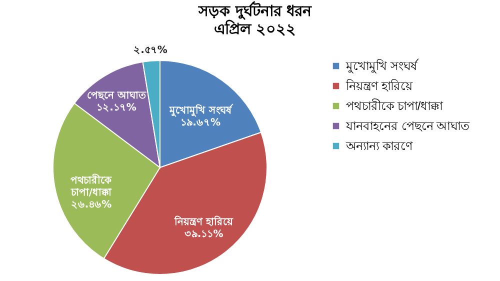 The image size is (500, 281). Describe the element at coordinates (151, 50) in the screenshot. I see `data-label: ২.৫৭%` at that location.